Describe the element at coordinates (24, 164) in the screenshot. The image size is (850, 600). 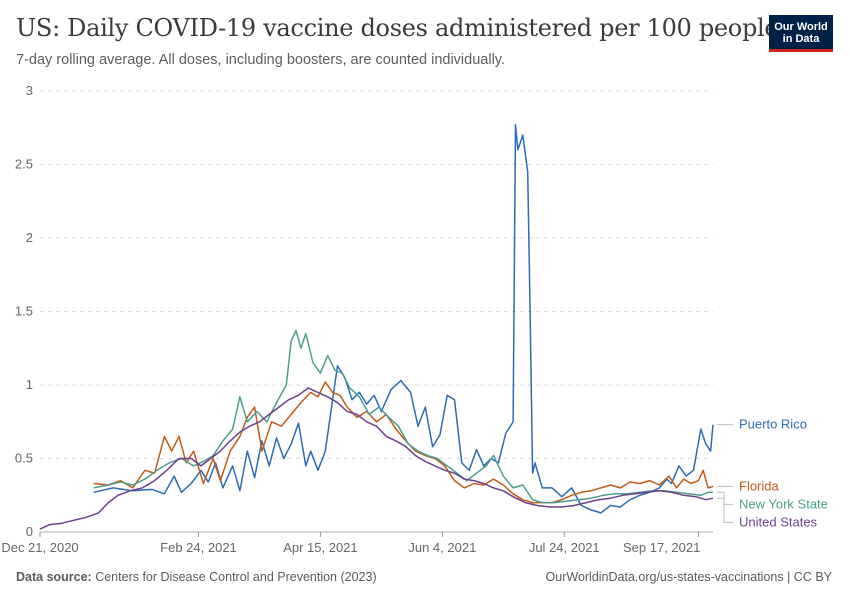
I see `y-tick-label: 2.5` at that location.